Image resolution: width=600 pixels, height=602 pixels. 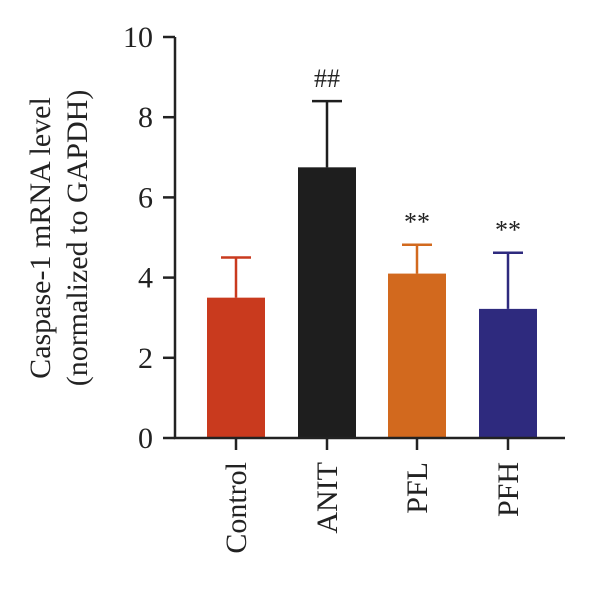 What do you see at coordinates (40, 238) in the screenshot?
I see `y-axis-label-line-1: Caspase-1 mRNA level` at bounding box center [40, 238].